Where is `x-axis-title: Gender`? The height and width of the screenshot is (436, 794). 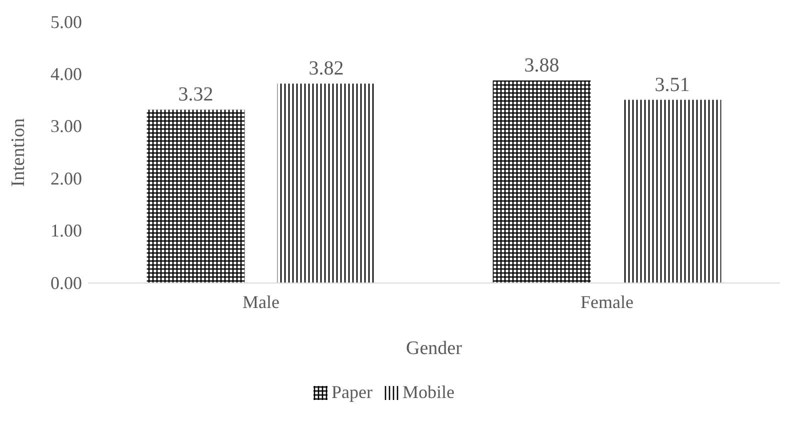
x-axis-title: Gender is located at coordinates (434, 348).